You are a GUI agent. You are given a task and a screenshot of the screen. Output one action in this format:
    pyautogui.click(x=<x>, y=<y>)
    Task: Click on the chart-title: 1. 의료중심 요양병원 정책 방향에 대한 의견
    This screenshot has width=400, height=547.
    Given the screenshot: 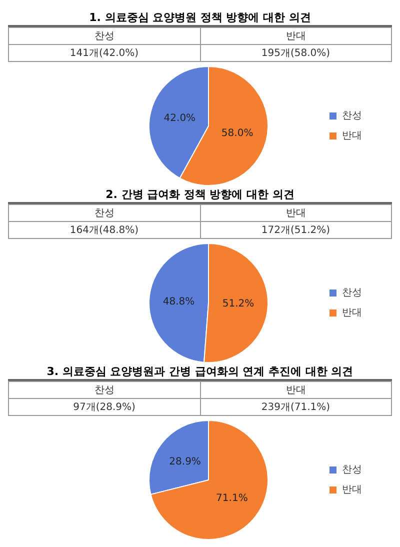 What is the action you would take?
    pyautogui.click(x=200, y=17)
    